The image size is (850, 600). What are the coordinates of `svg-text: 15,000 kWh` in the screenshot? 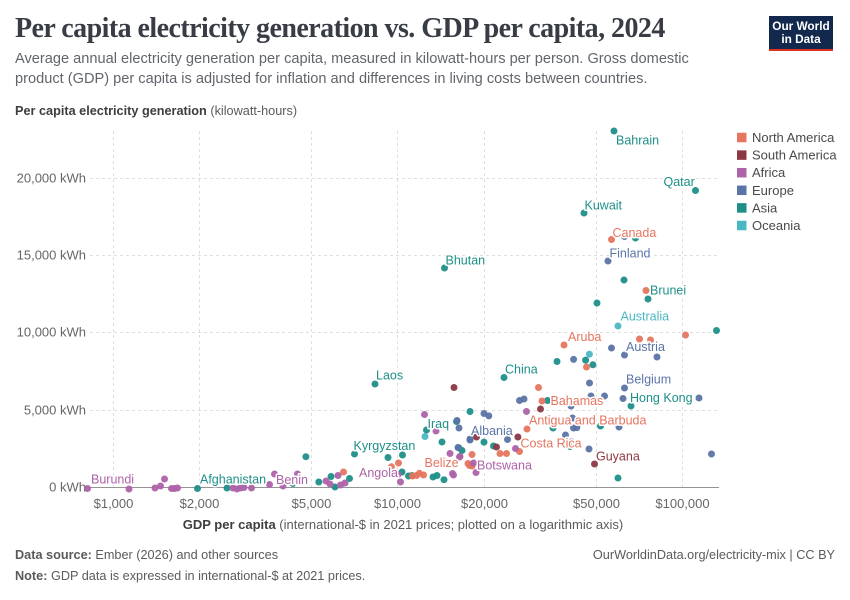 It's located at (51, 255).